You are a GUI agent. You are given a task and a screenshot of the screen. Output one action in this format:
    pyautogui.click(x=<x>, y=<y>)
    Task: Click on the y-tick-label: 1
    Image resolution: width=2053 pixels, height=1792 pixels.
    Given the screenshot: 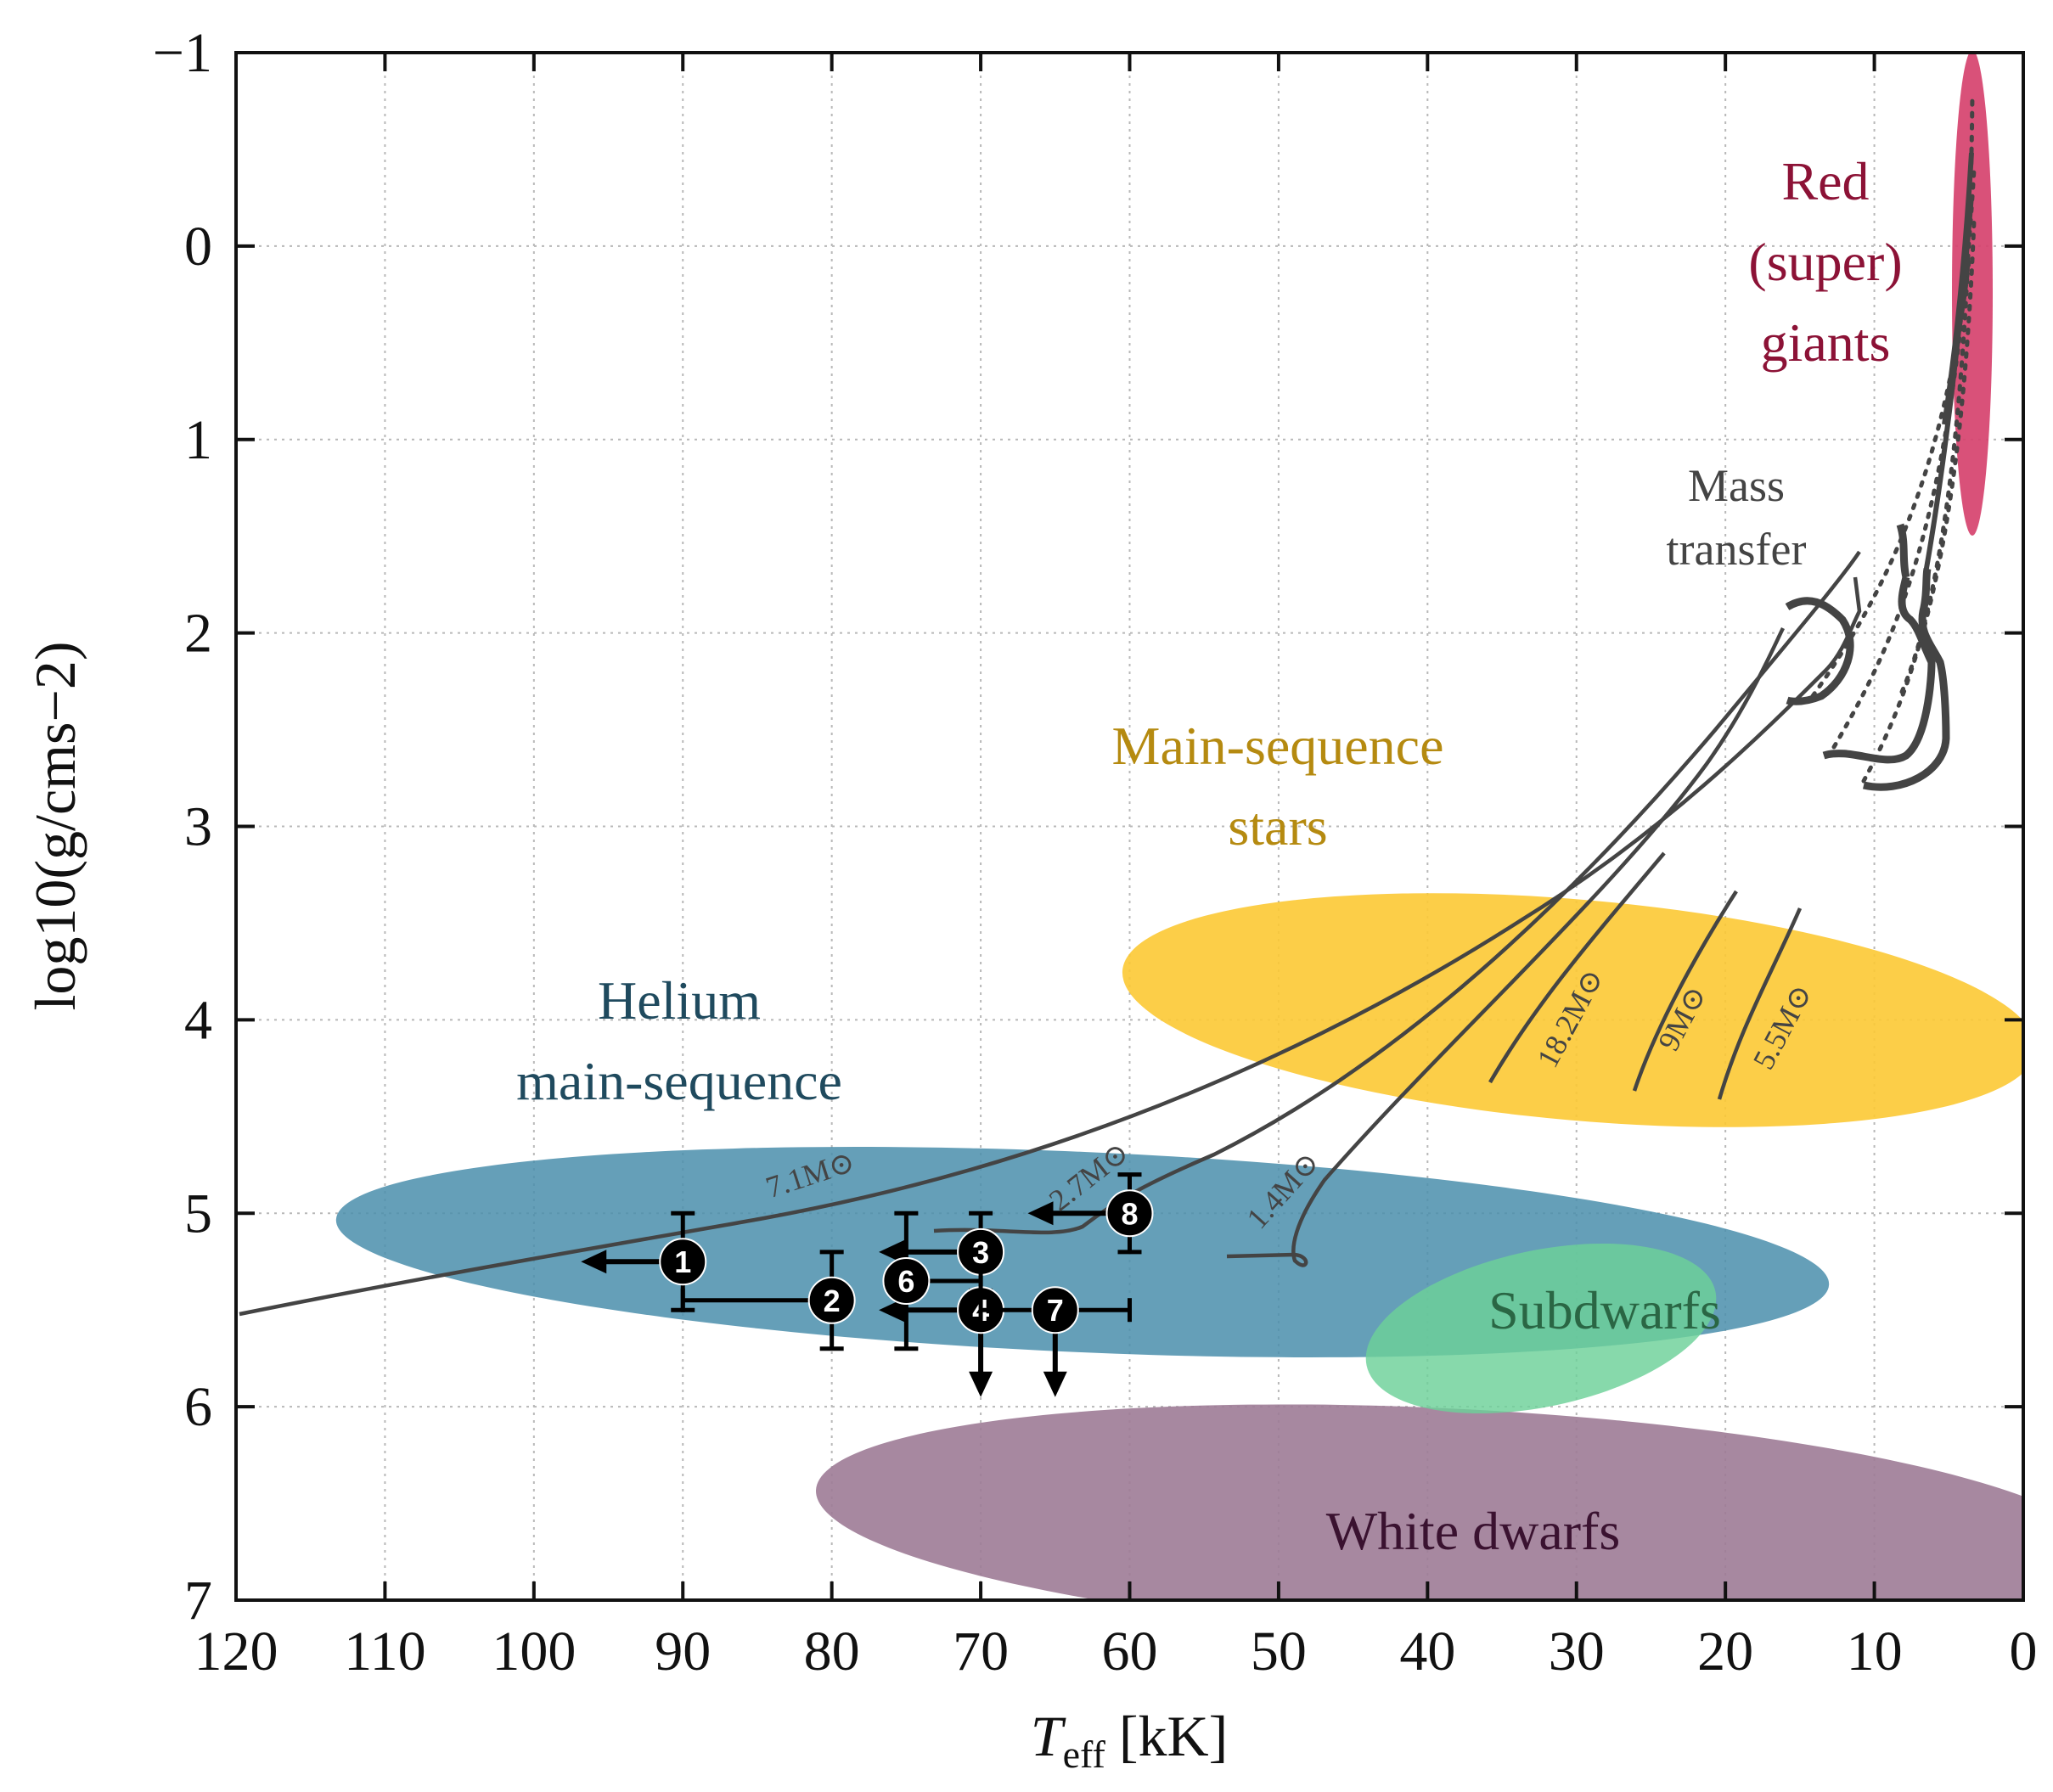 What is the action you would take?
    pyautogui.click(x=198, y=440)
    